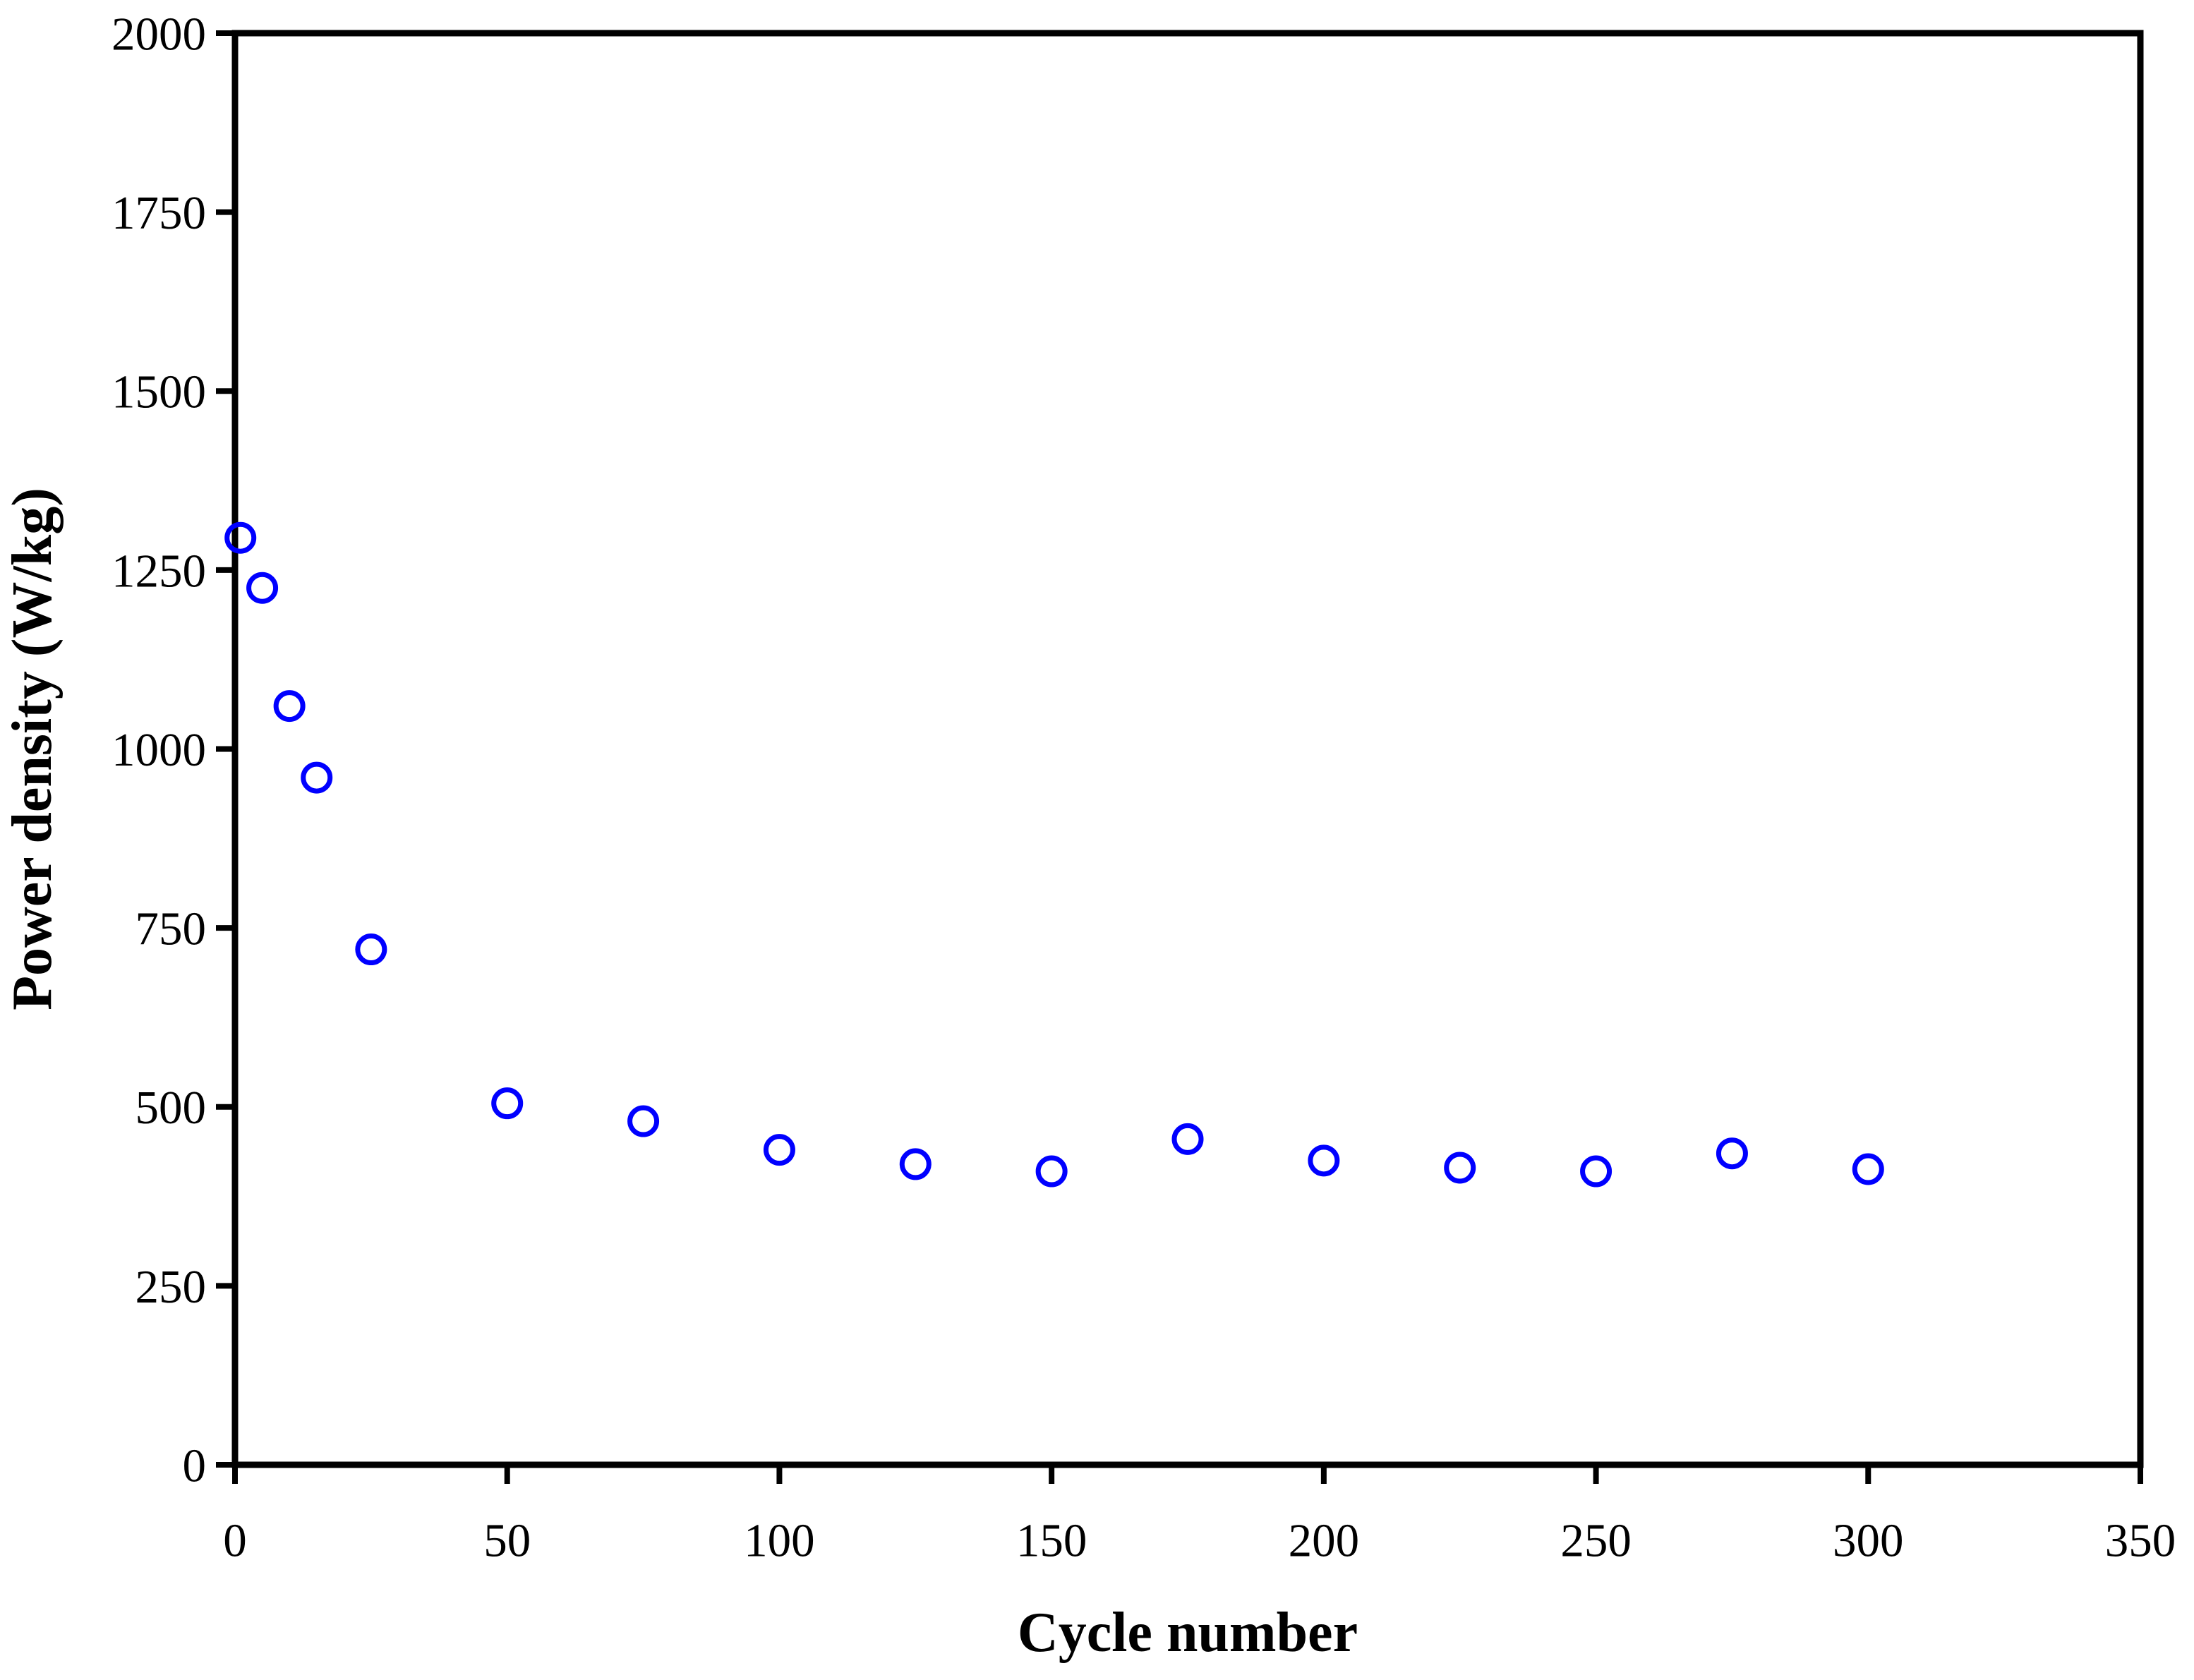 The width and height of the screenshot is (2194, 1680). Describe the element at coordinates (1325, 1540) in the screenshot. I see `x-tick-label-200: 200` at that location.